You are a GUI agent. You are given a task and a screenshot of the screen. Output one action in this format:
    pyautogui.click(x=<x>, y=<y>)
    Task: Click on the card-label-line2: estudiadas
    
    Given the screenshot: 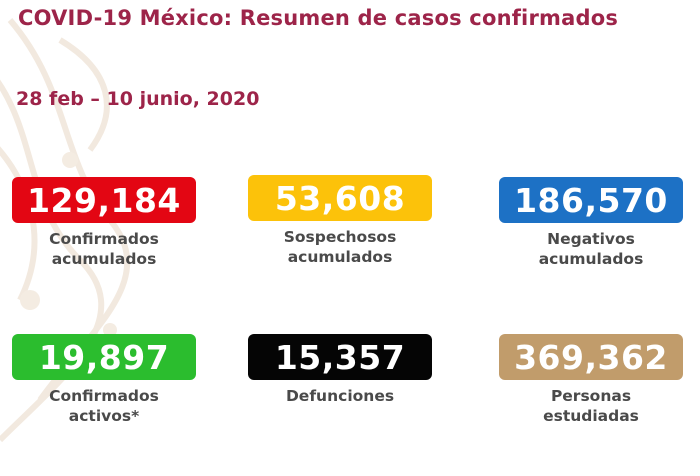 What is the action you would take?
    pyautogui.click(x=591, y=416)
    